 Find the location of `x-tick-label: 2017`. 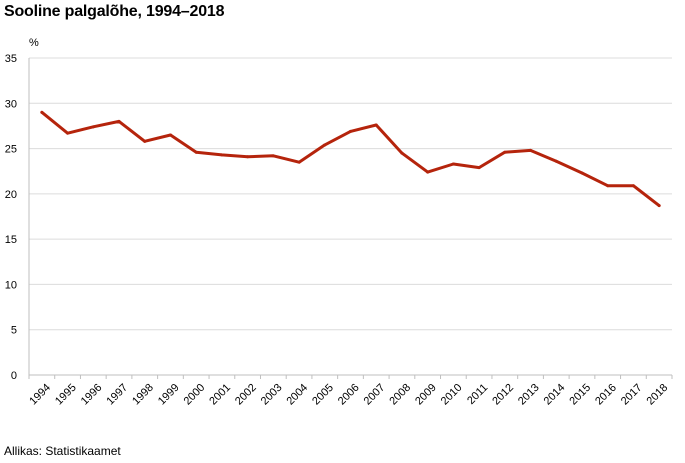

x-tick-label: 2017 is located at coordinates (632, 395).